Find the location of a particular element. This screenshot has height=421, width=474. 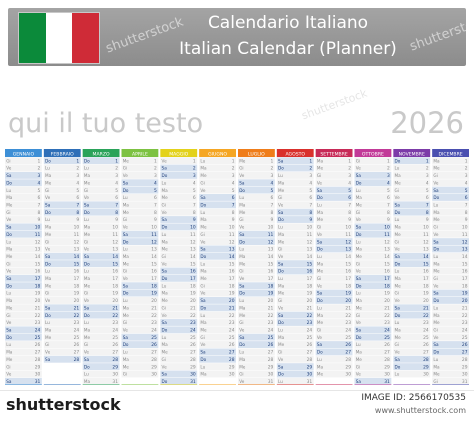

day-number: 18 is located at coordinates (38, 286).